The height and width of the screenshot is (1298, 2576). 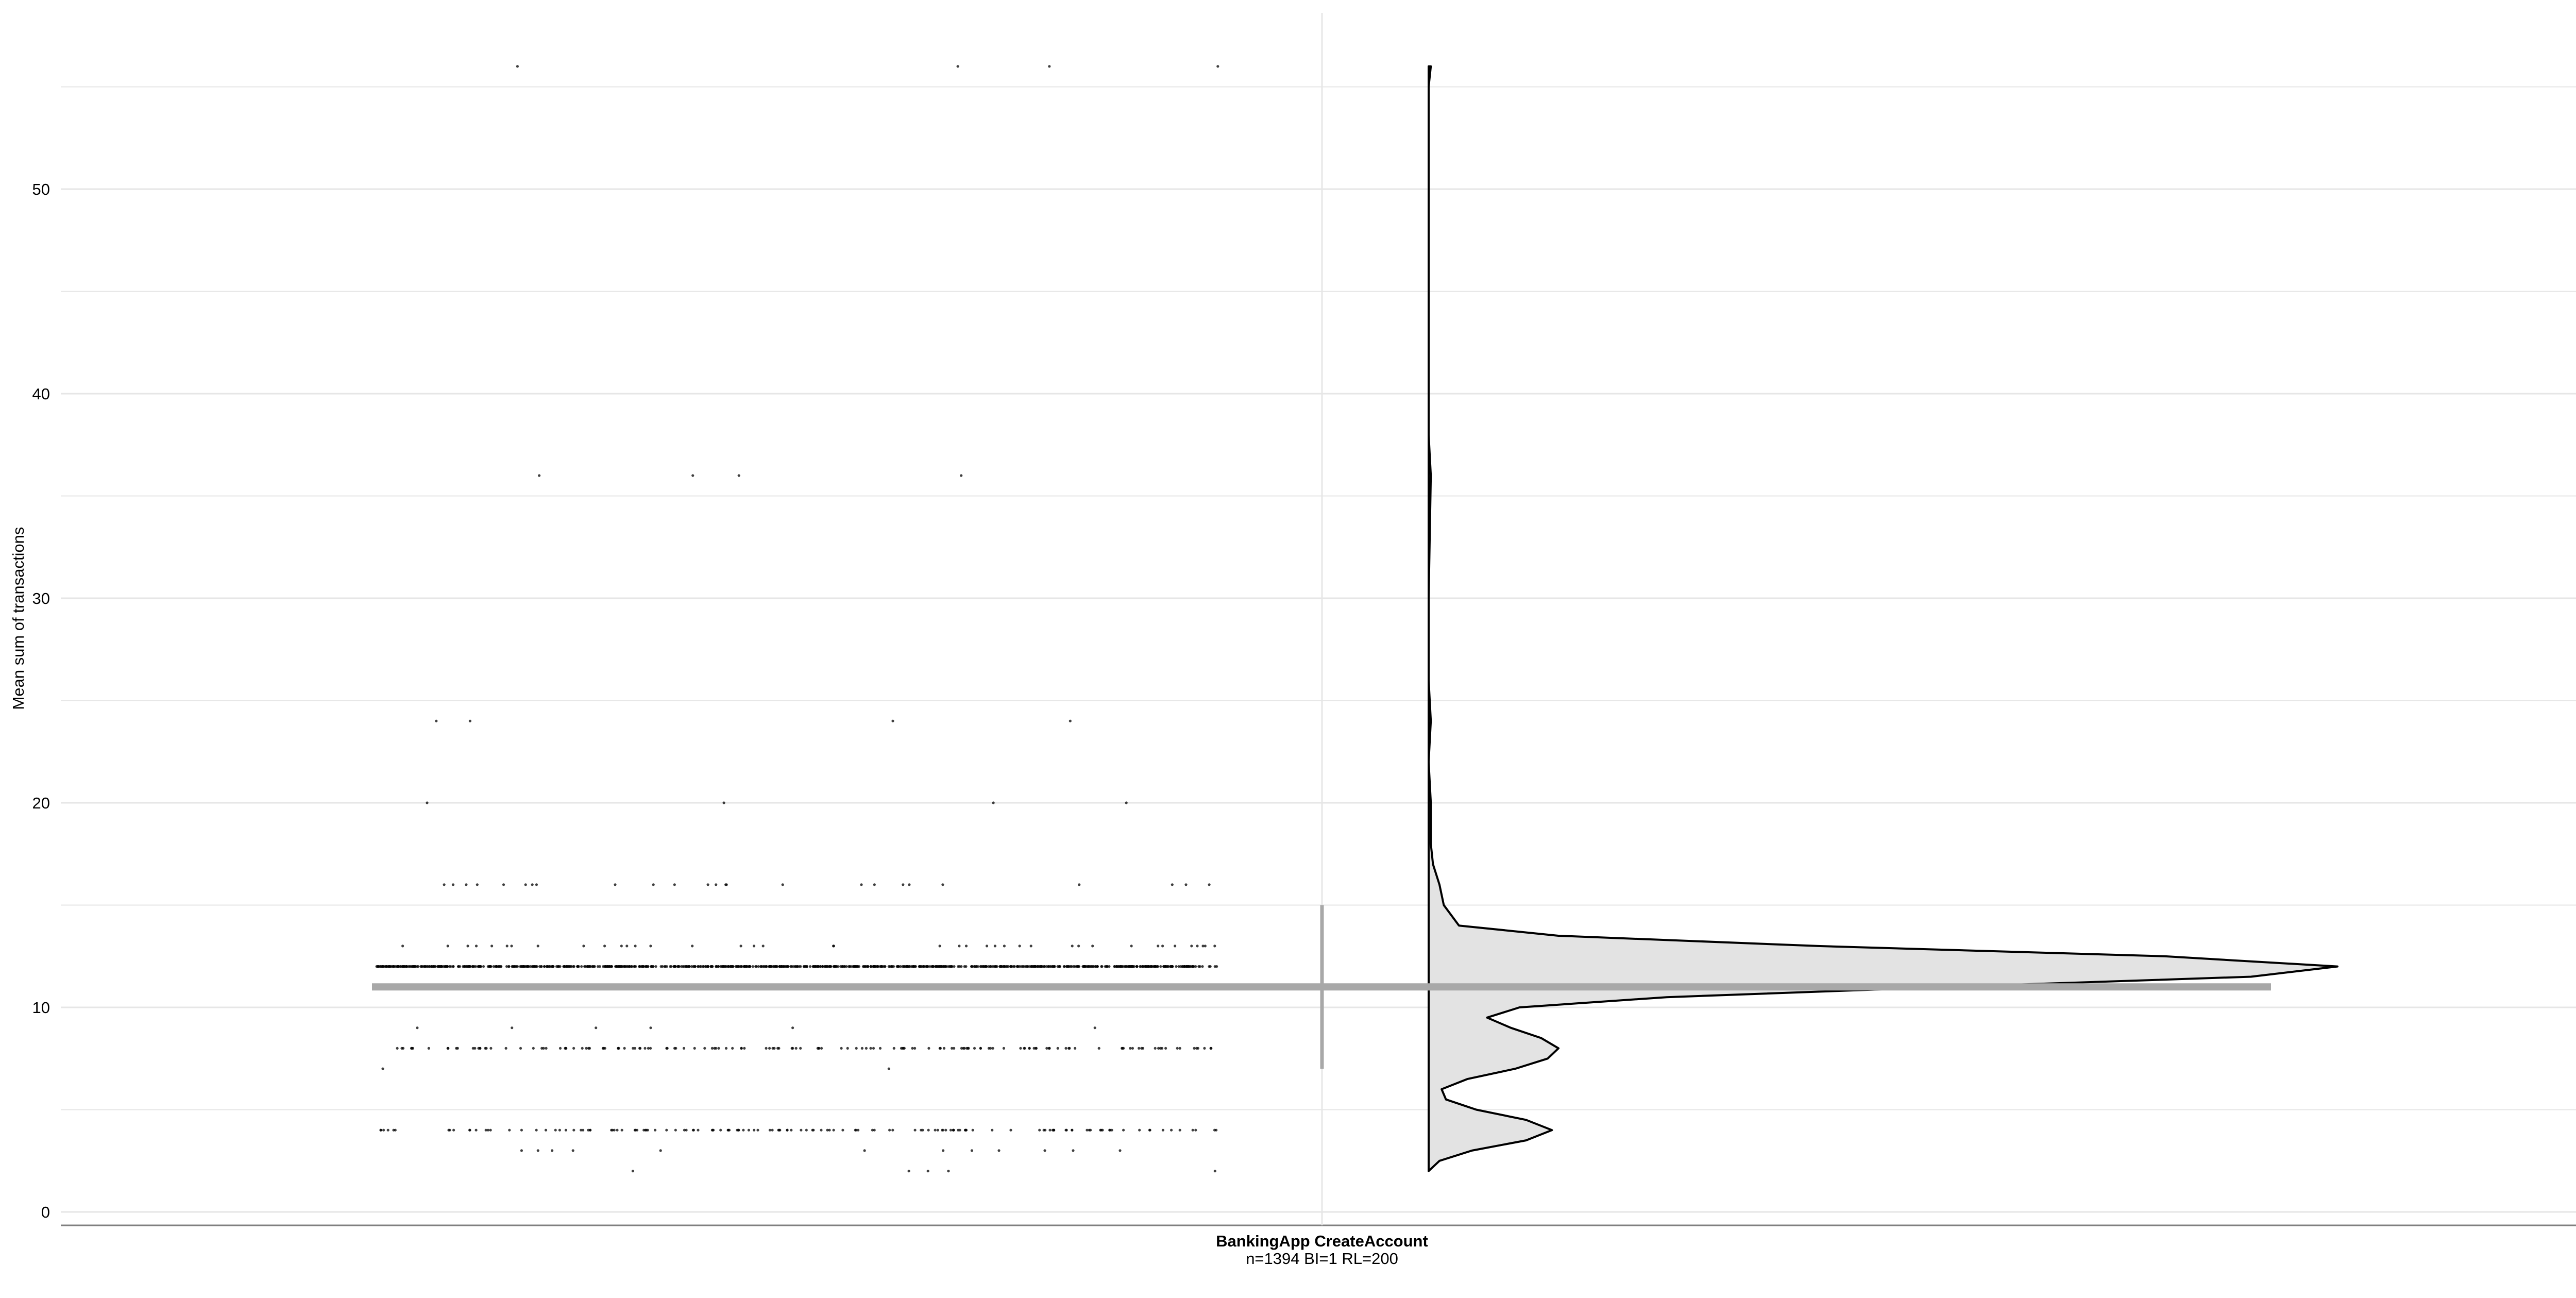 I want to click on x-category-label: BankingApp CreateAccount, so click(x=1322, y=1241).